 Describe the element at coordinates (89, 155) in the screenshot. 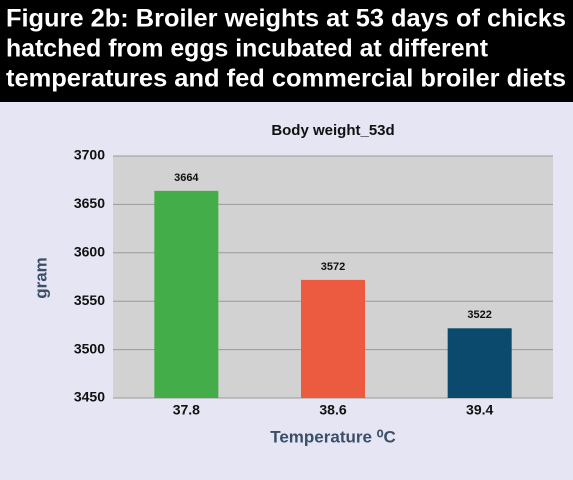

I see `y-tick-label: 3700` at that location.